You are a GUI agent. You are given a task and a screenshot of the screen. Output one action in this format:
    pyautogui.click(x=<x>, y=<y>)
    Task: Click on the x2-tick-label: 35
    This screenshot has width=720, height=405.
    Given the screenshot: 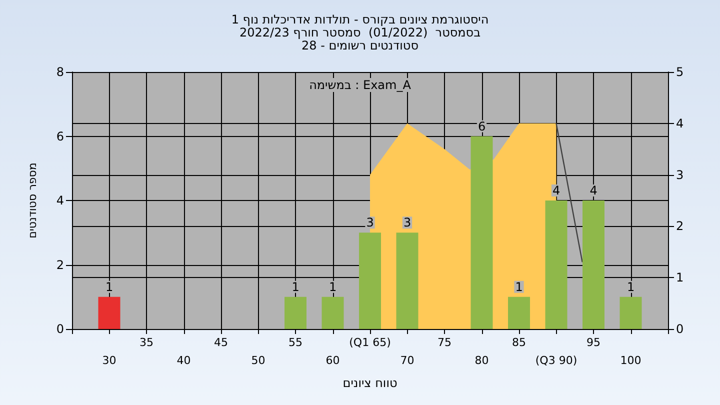 What is the action you would take?
    pyautogui.click(x=147, y=342)
    